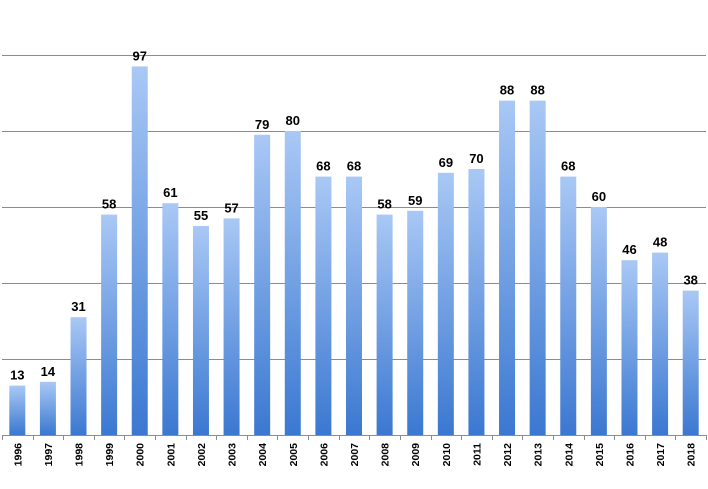  Describe the element at coordinates (17, 410) in the screenshot. I see `bar-1996` at that location.